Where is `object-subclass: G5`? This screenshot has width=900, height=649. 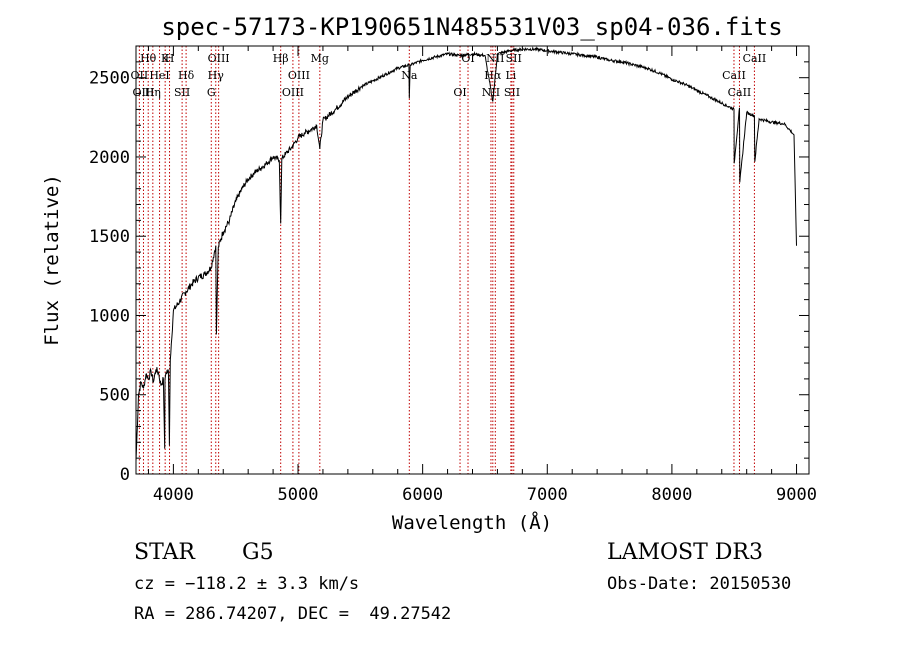 object-subclass: G5 is located at coordinates (258, 552).